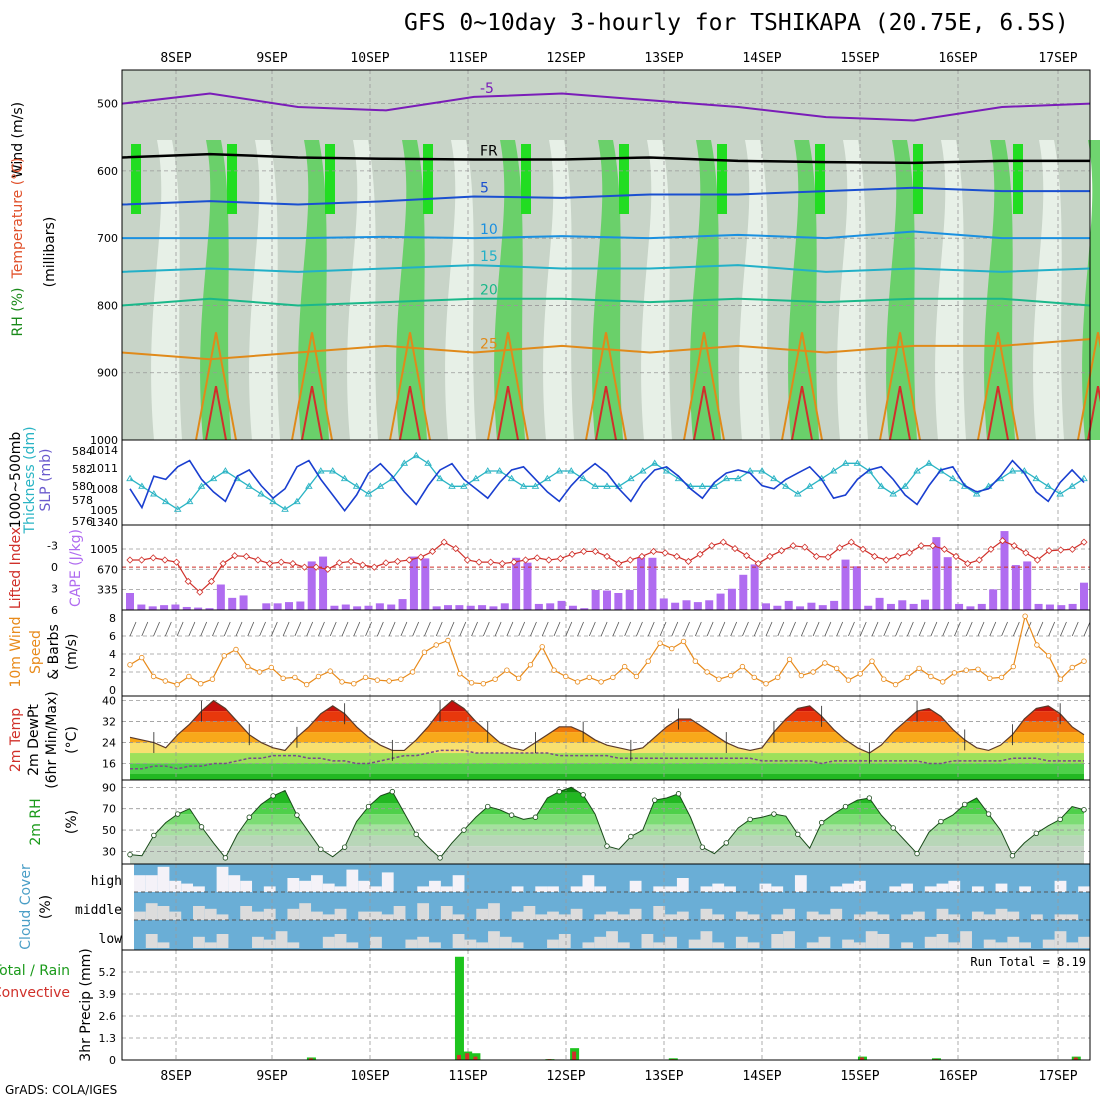  What do you see at coordinates (104, 450) in the screenshot?
I see `slp-tick-label: 1014` at bounding box center [104, 450].